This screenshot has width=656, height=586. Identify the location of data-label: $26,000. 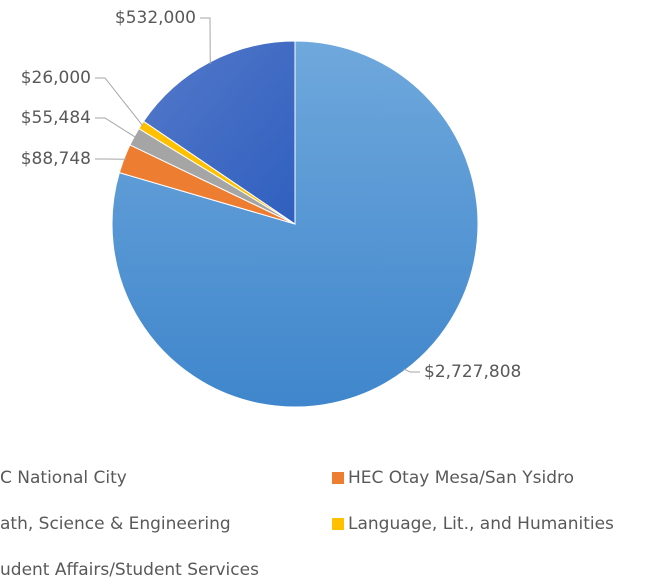
(56, 78).